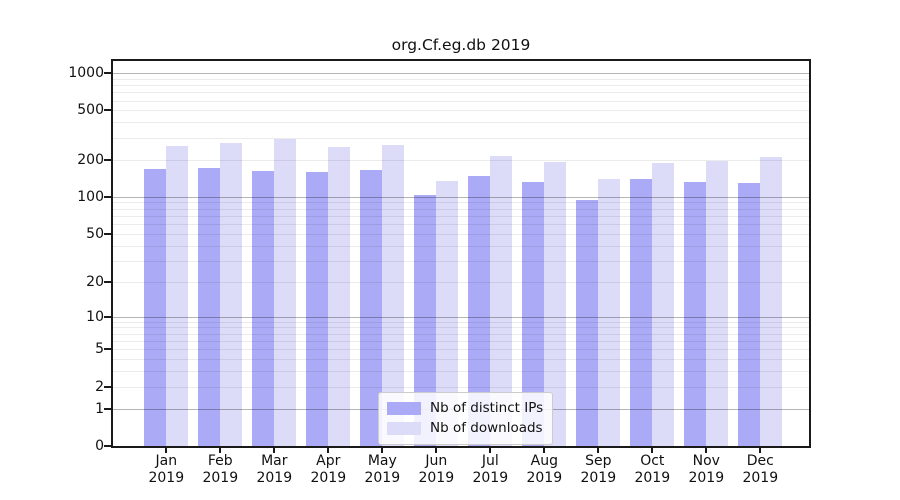 The height and width of the screenshot is (500, 900). Describe the element at coordinates (95, 281) in the screenshot. I see `y-tick-label: 20` at that location.